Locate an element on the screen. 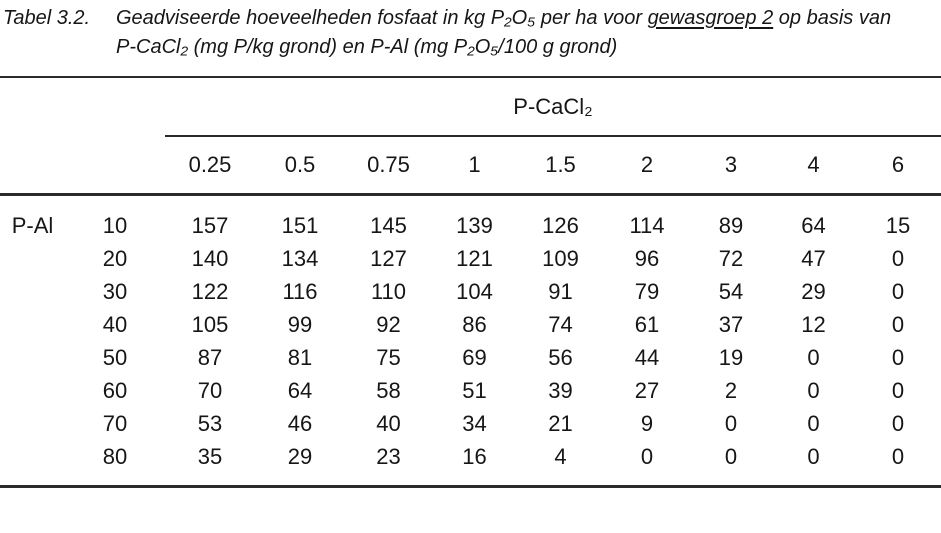  table-cell: 61 is located at coordinates (647, 324).